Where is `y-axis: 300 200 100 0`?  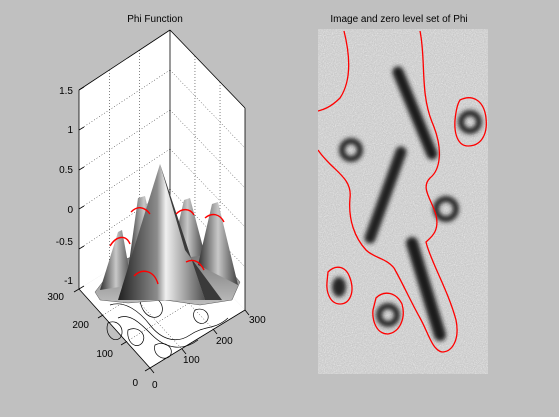
y-axis: 300 200 100 0 is located at coordinates (99, 338).